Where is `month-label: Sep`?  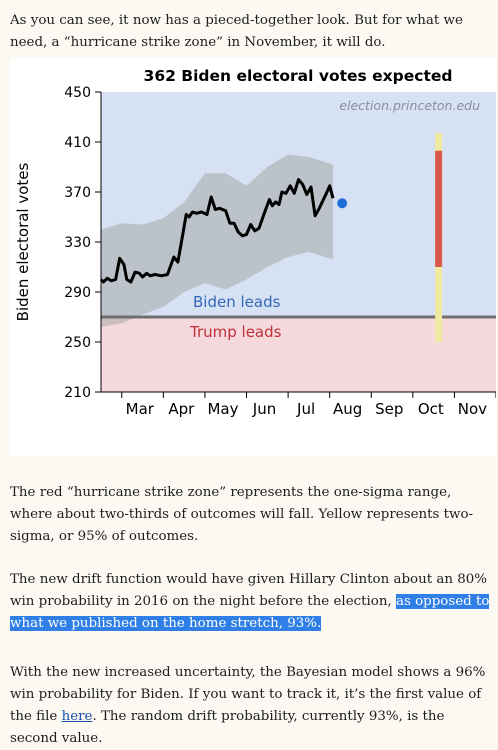 month-label: Sep is located at coordinates (389, 409).